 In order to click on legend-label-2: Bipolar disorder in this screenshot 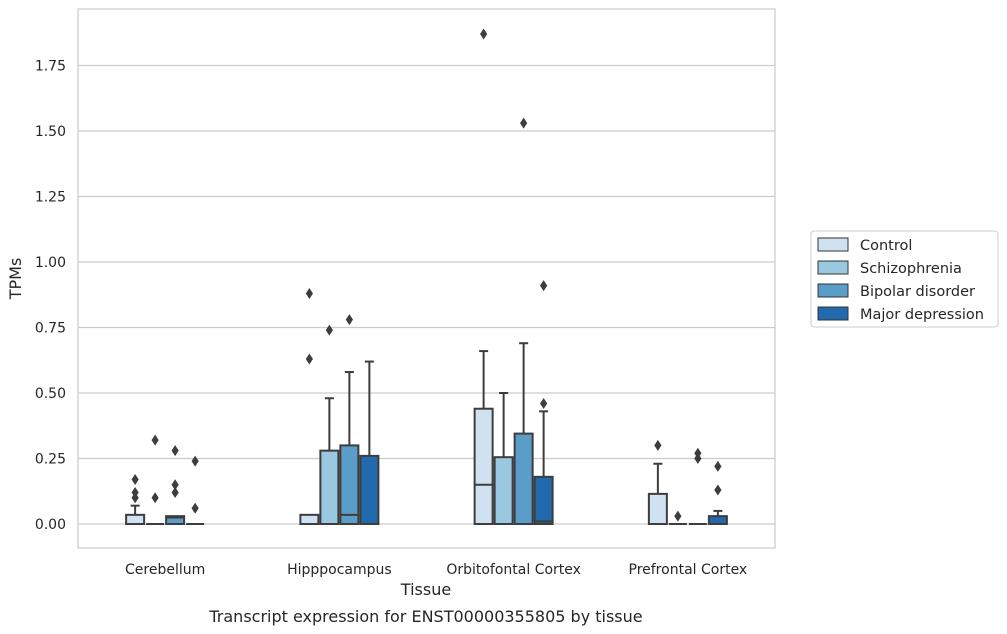, I will do `click(917, 292)`.